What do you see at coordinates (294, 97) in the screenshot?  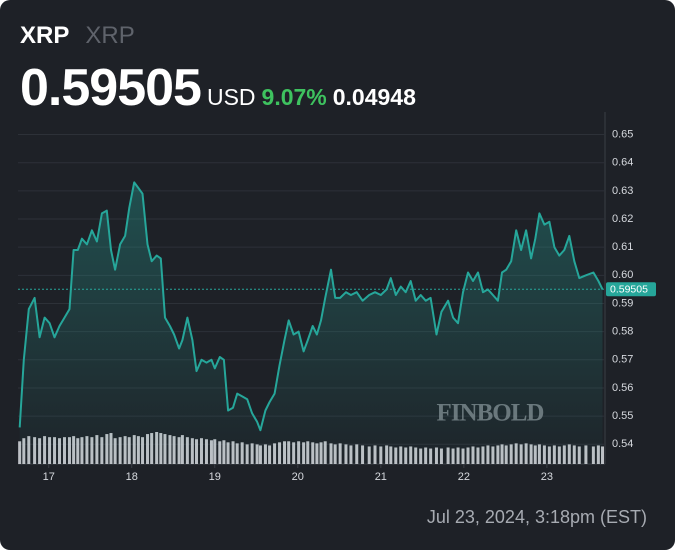 I see `change-percent: 9.07%` at bounding box center [294, 97].